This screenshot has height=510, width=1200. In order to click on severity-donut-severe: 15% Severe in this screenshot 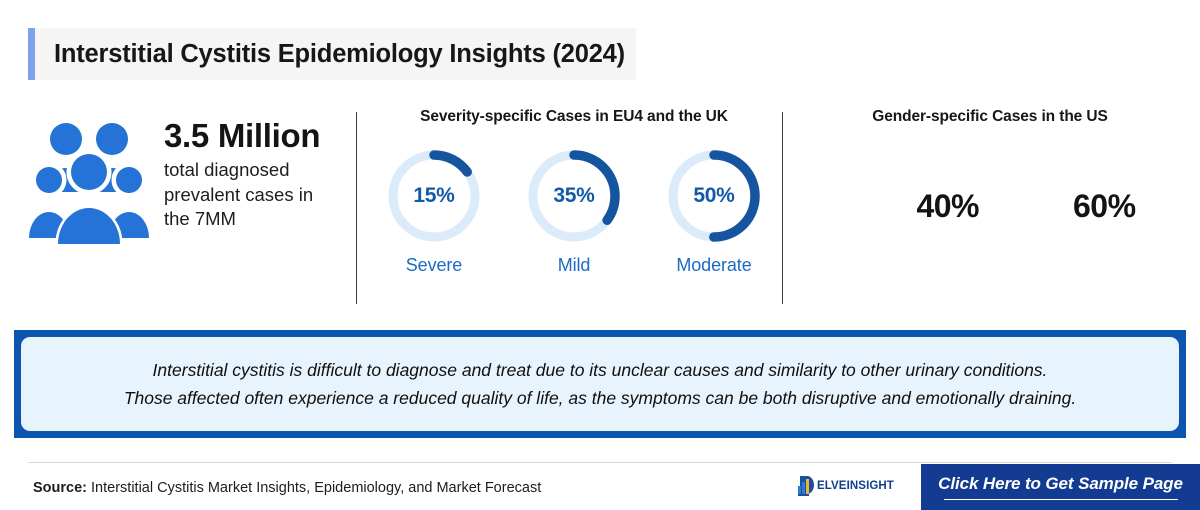, I will do `click(434, 211)`.